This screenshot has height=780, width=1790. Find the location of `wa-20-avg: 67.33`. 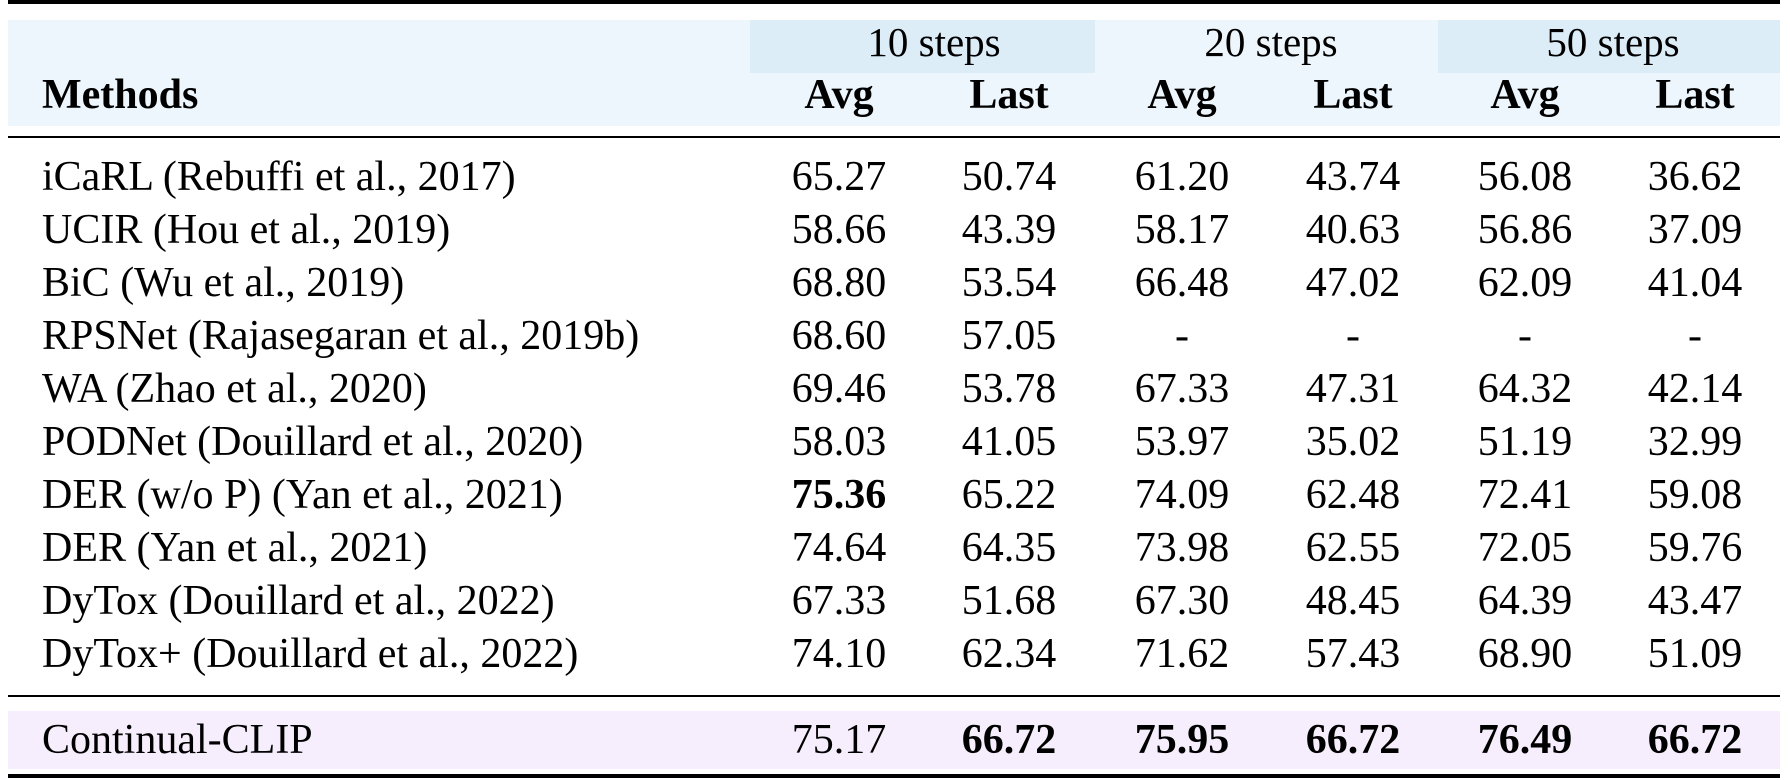

wa-20-avg: 67.33 is located at coordinates (1182, 389).